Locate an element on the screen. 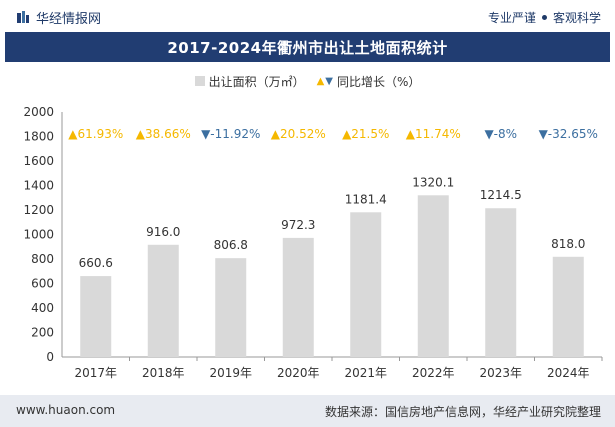  top-bar: 华经情报网 专业严谨 客观科学 is located at coordinates (307, 16).